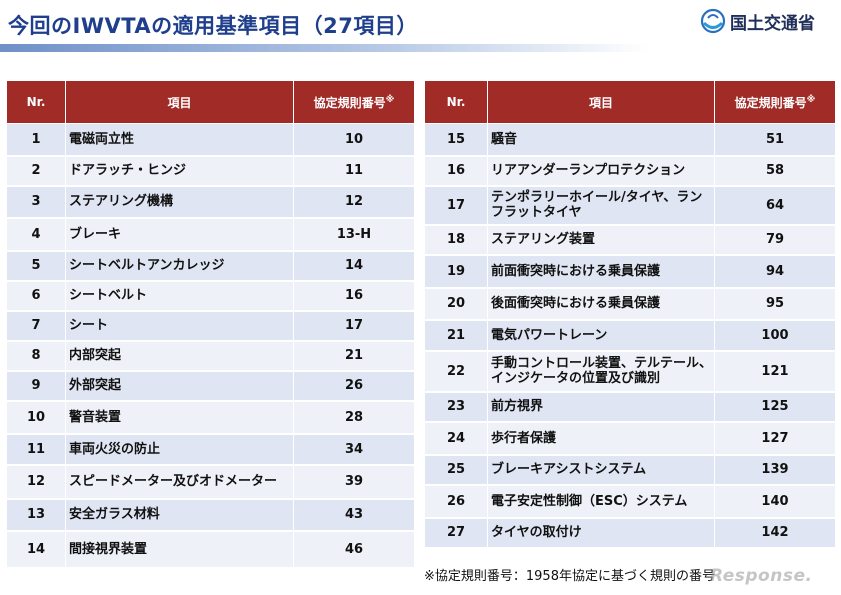 The height and width of the screenshot is (595, 841). I want to click on row-number: 13, so click(36, 515).